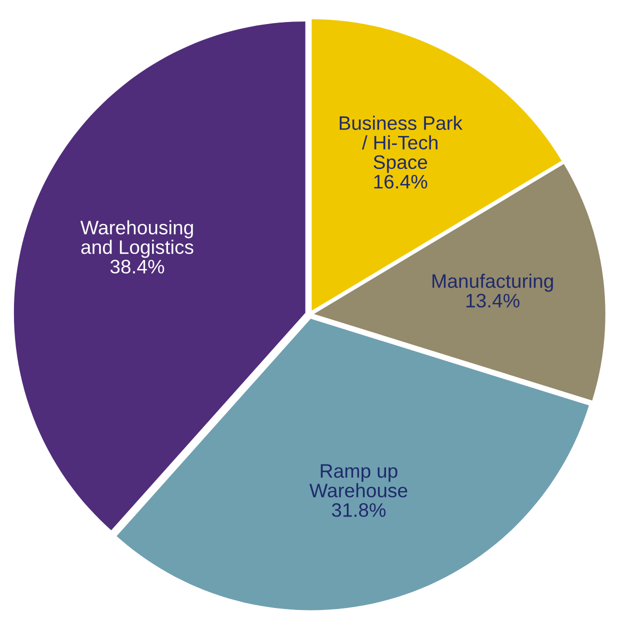  What do you see at coordinates (137, 239) in the screenshot?
I see `slice-label: Warehousing and Logistics` at bounding box center [137, 239].